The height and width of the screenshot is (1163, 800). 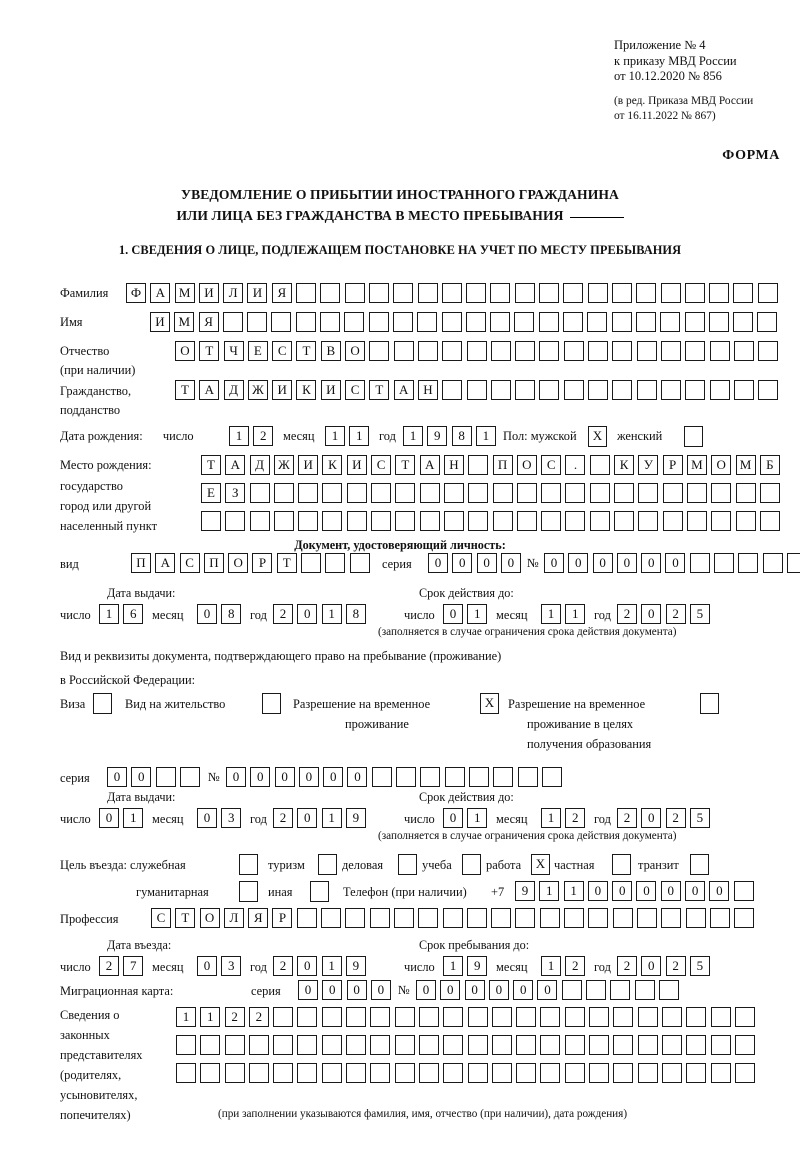 I want to click on field-birthplace-row3, so click(x=492, y=521).